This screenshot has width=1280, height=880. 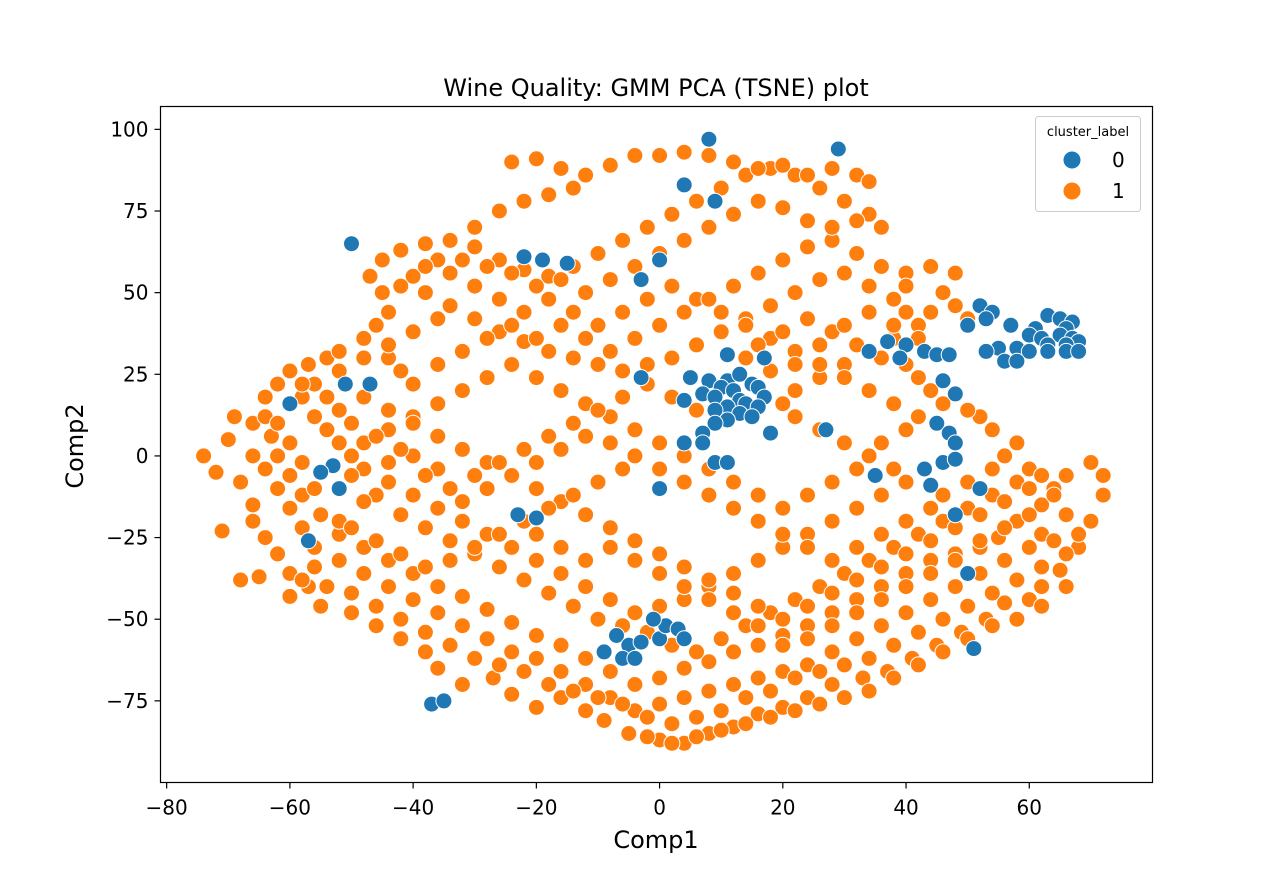 I want to click on legend-title: cluster_label, so click(x=1088, y=132).